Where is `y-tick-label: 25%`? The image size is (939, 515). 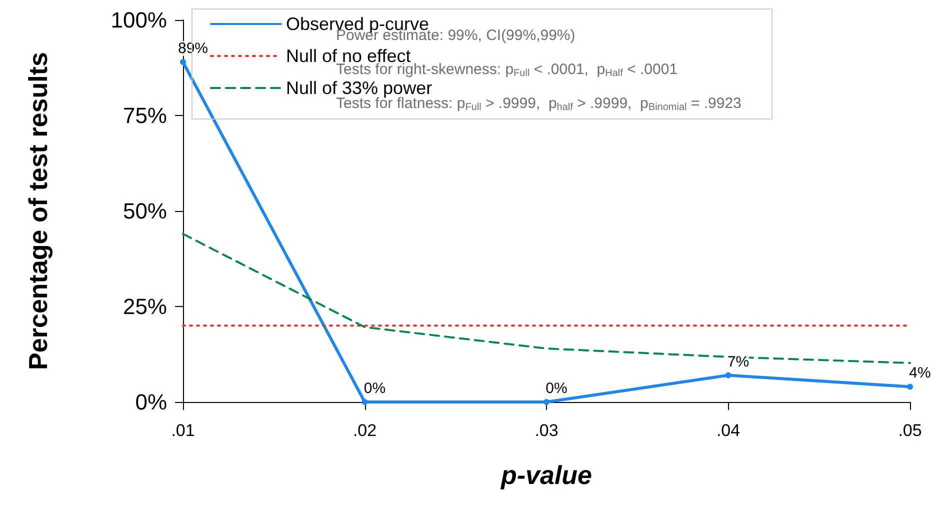
y-tick-label: 25% is located at coordinates (144, 306).